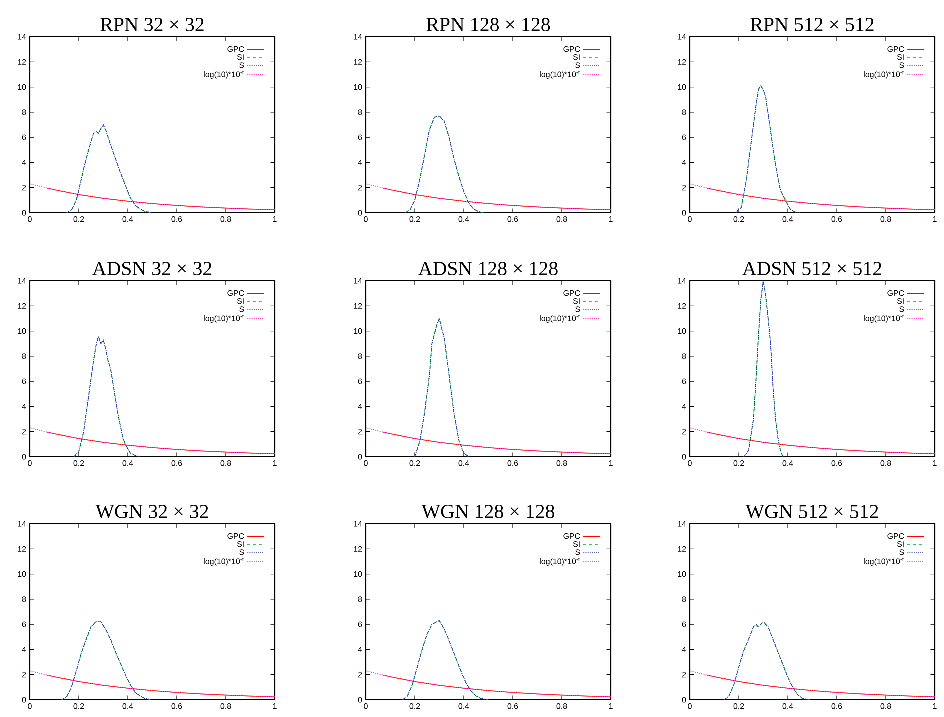 The width and height of the screenshot is (944, 717). Describe the element at coordinates (812, 25) in the screenshot. I see `chart-title: RPN 512 × 512` at that location.